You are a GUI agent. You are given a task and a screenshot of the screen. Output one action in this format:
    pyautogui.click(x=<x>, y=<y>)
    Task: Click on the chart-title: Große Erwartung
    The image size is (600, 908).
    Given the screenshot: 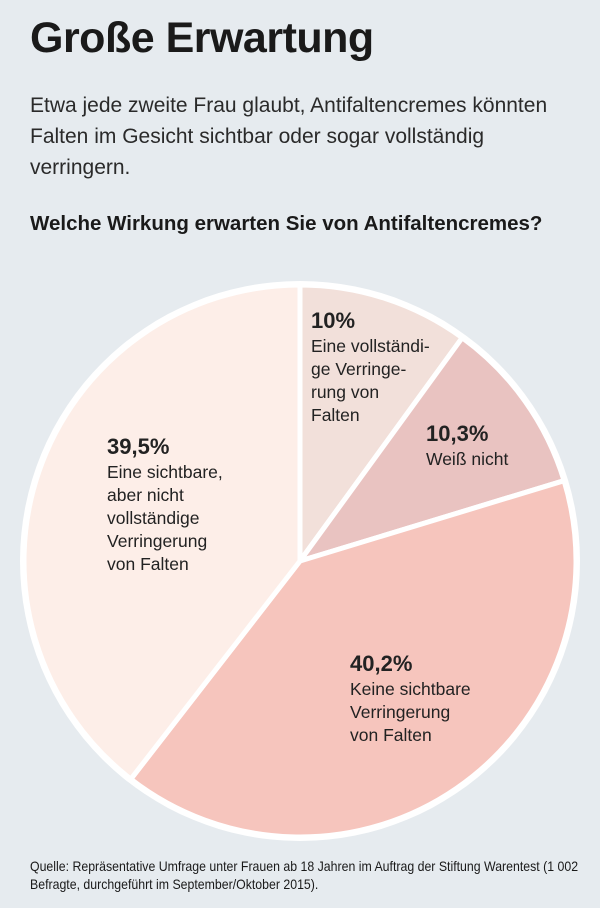 What is the action you would take?
    pyautogui.click(x=202, y=38)
    